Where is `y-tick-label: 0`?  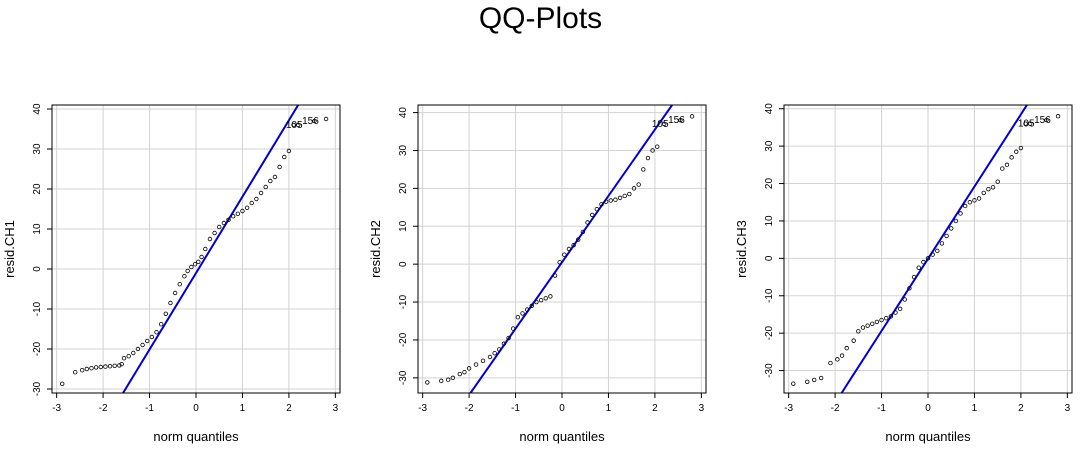 y-tick-label: 0 is located at coordinates (769, 258).